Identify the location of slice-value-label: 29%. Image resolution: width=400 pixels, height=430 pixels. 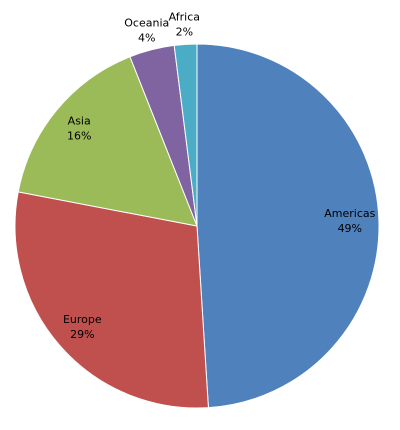
(82, 334).